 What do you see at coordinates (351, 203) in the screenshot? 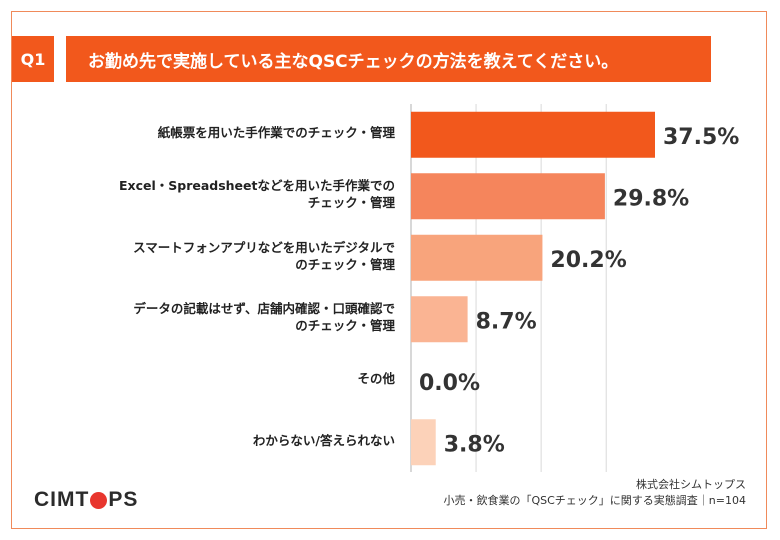
I see `category-label-line: チェック・管理` at bounding box center [351, 203].